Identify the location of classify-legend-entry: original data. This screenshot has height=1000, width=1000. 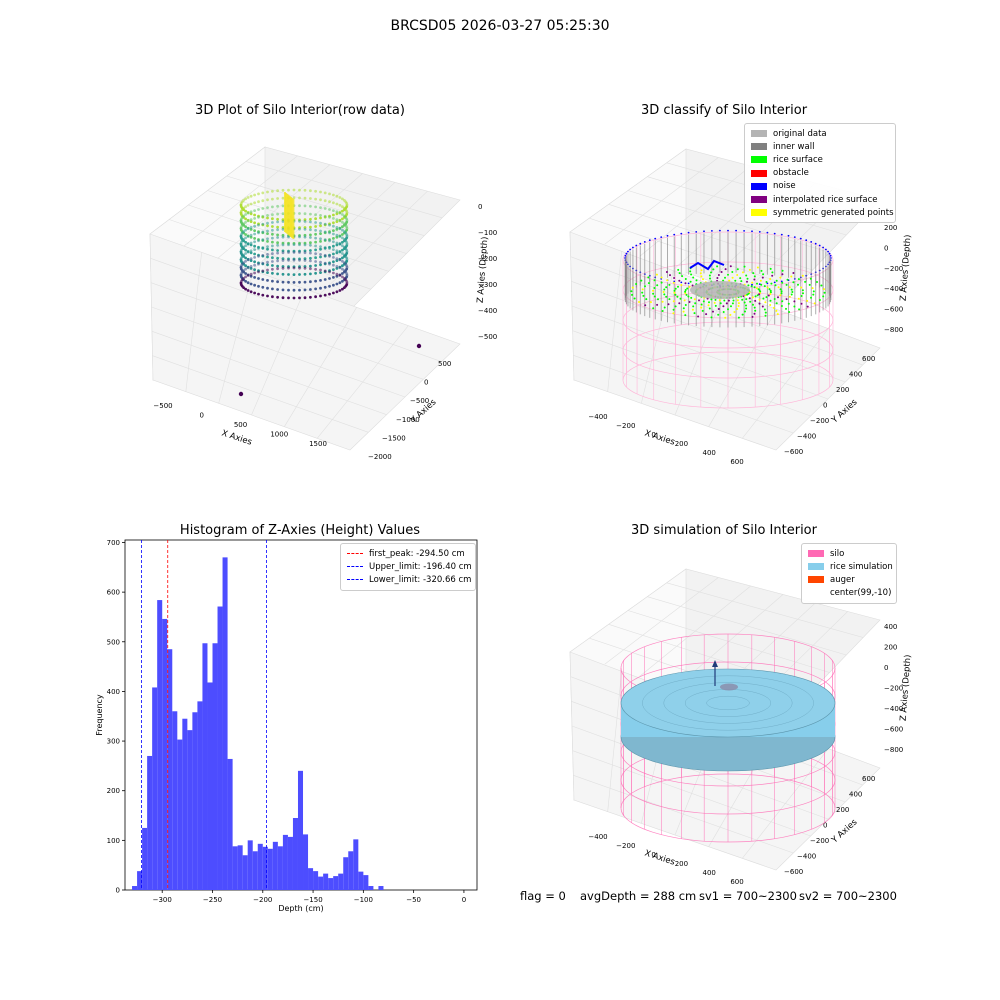
(820, 133).